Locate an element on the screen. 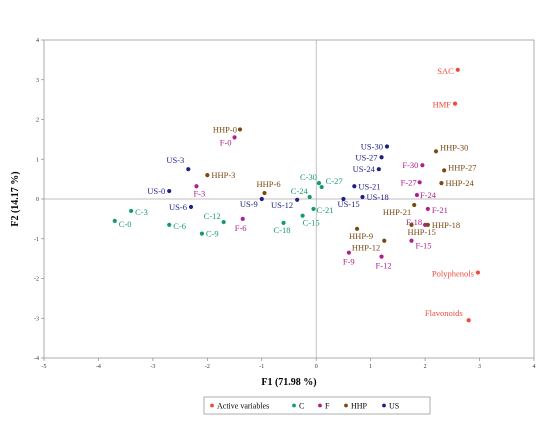 This screenshot has height=428, width=550. point-label-c-30: C-30 is located at coordinates (308, 177).